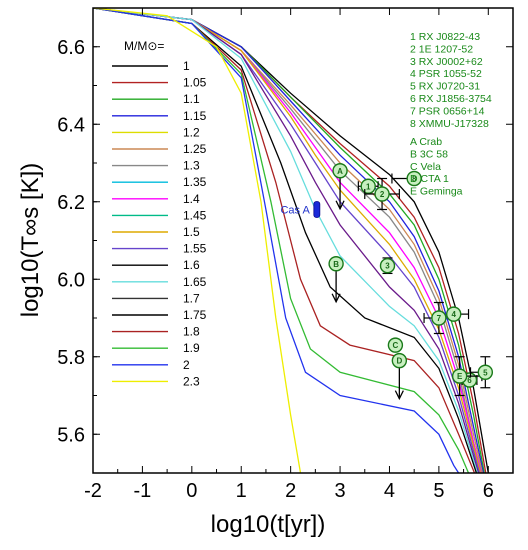 The image size is (528, 550). Describe the element at coordinates (71, 358) in the screenshot. I see `y-tick-label: 5.8` at that location.